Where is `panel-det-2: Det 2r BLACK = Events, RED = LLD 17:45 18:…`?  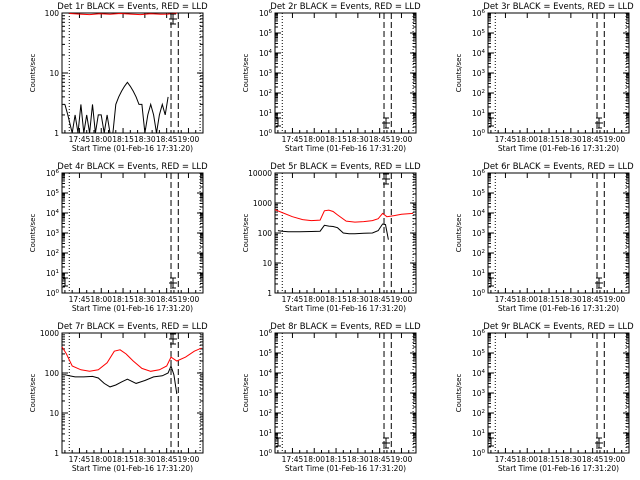
panel-det-2: Det 2r BLACK = Events, RED = LLD 17:45 18:… is located at coordinates (331, 77).